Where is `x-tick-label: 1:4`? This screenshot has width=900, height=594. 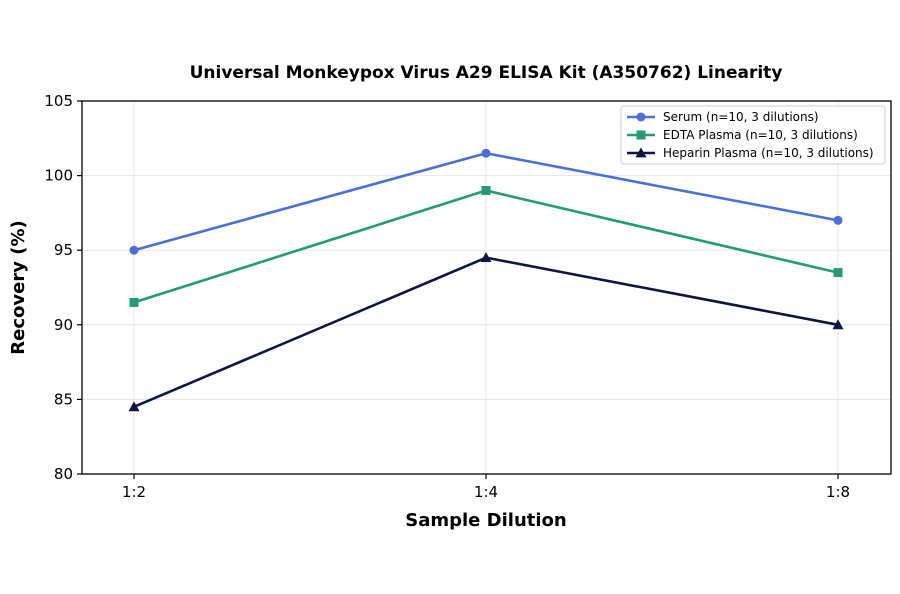
x-tick-label: 1:4 is located at coordinates (486, 492).